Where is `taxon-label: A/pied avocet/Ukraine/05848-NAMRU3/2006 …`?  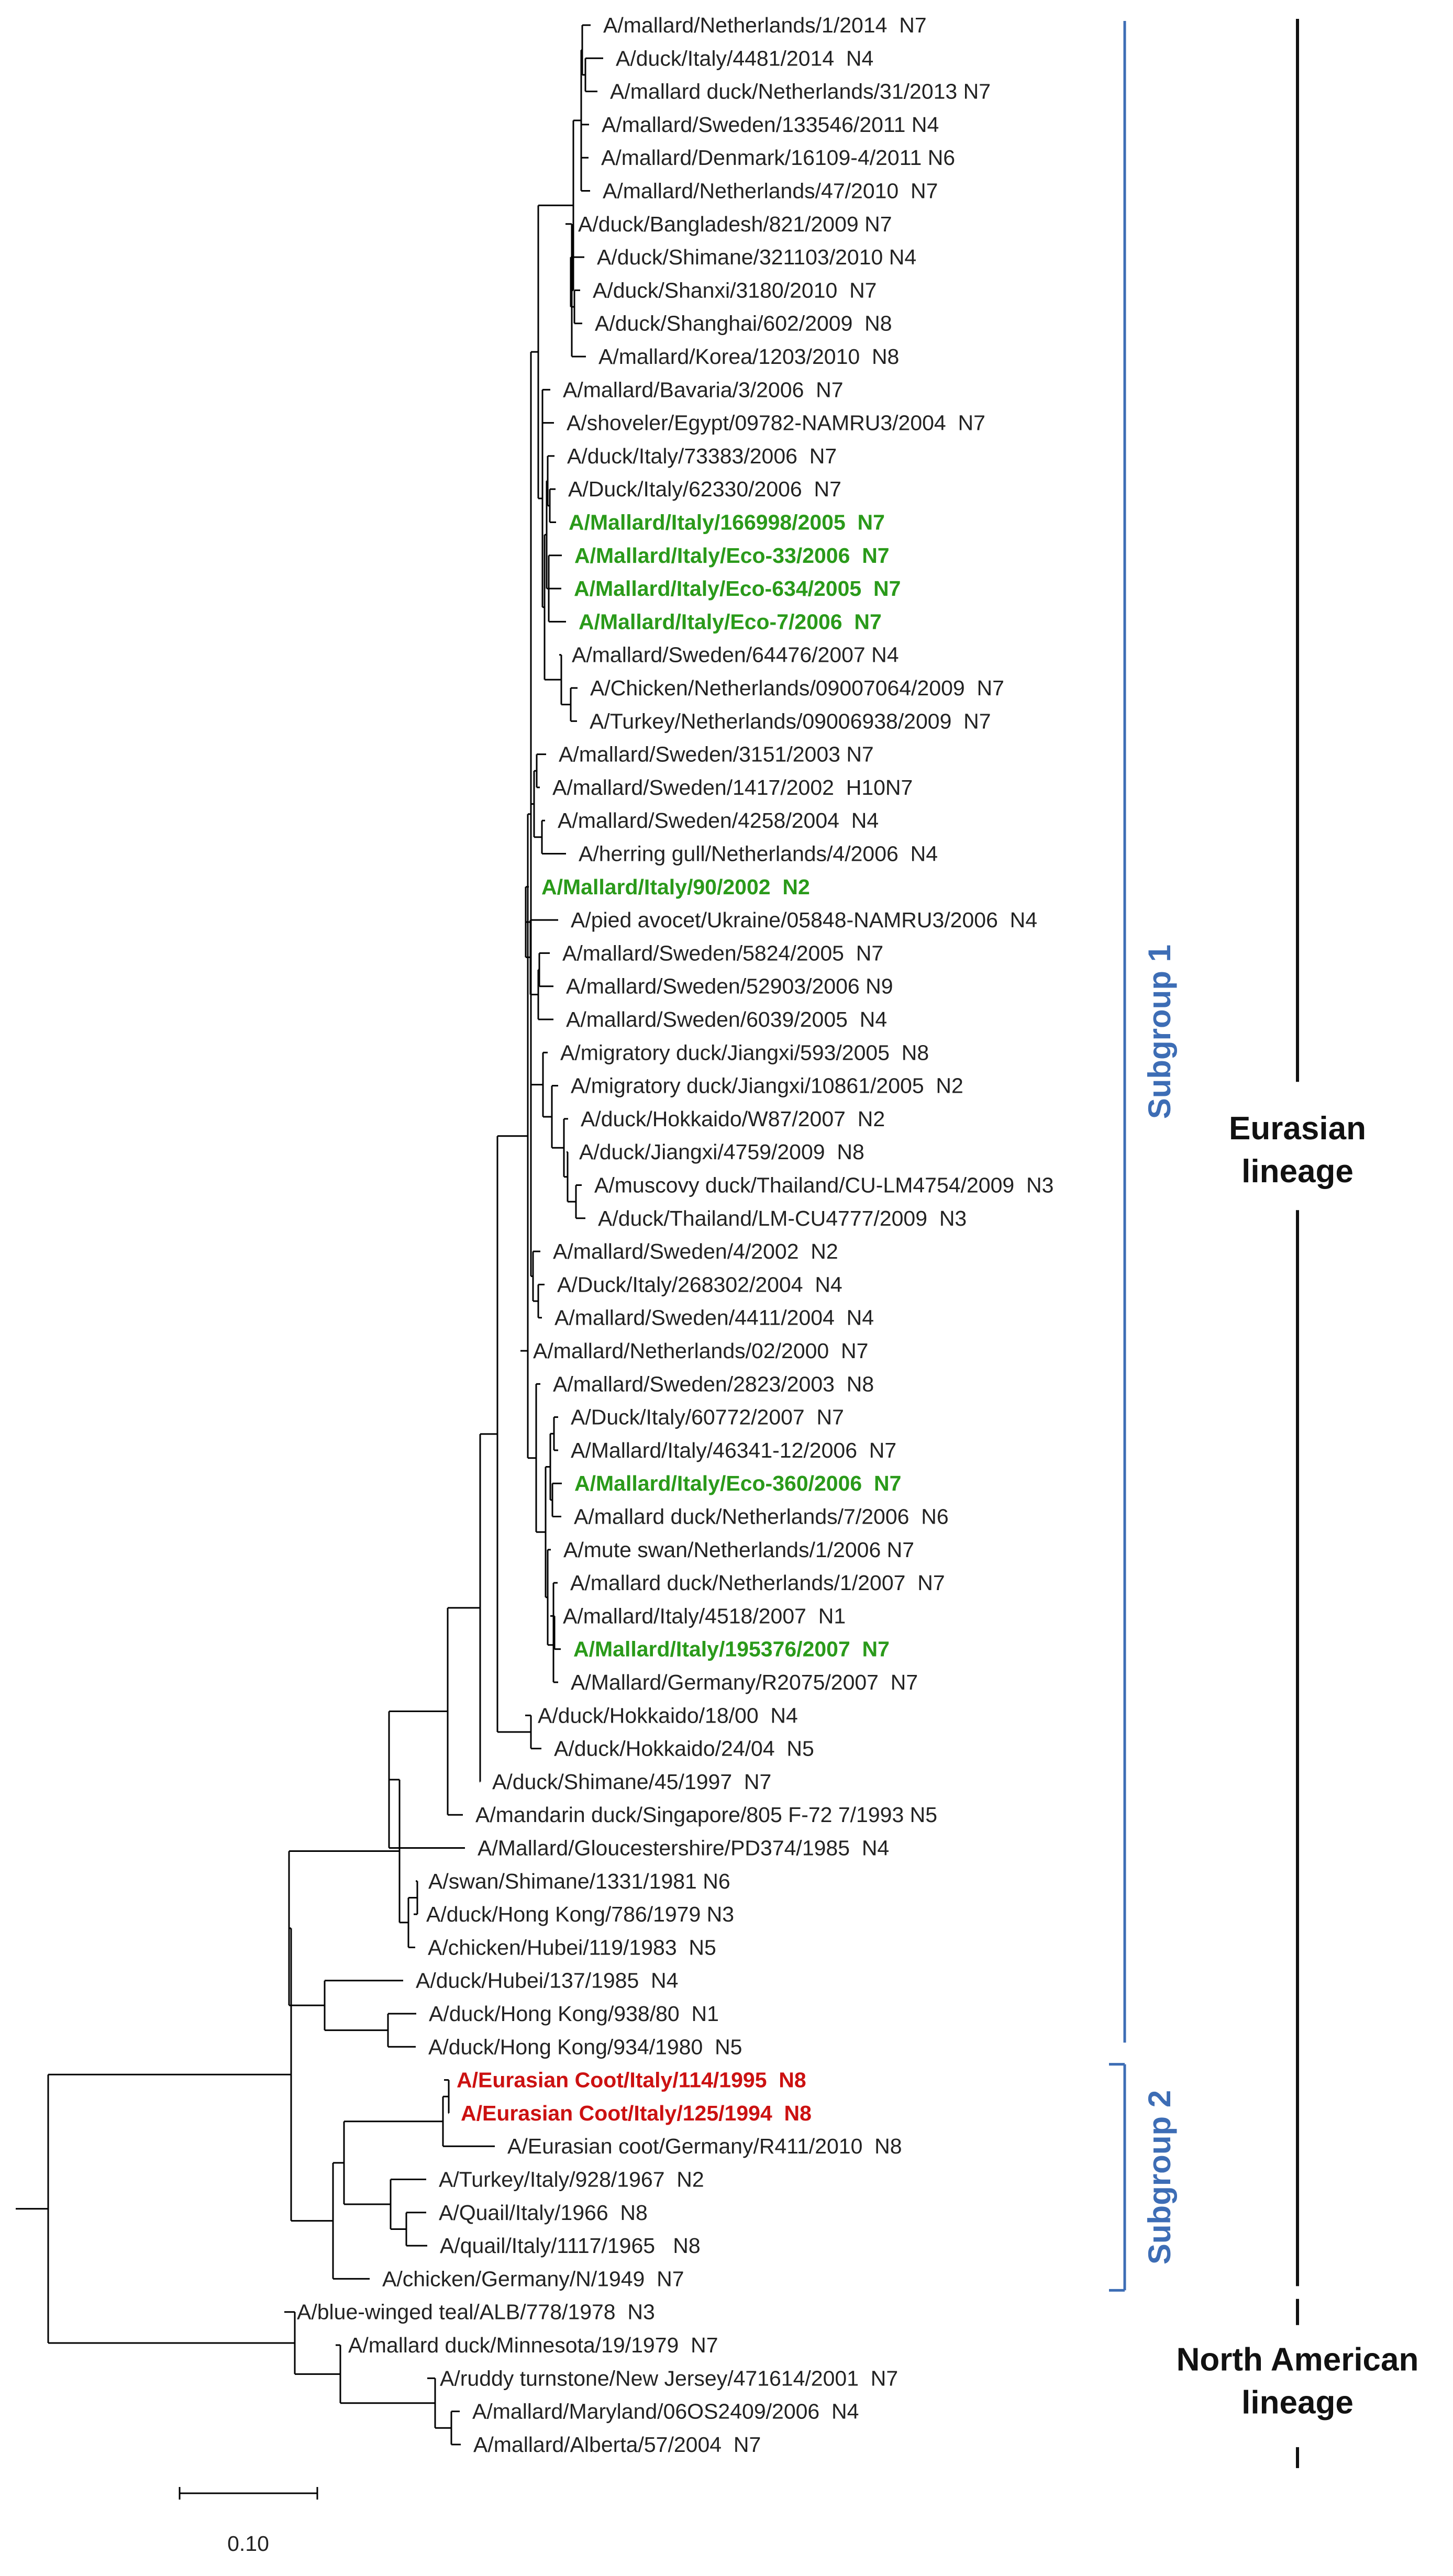 taxon-label: A/pied avocet/Ukraine/05848-NAMRU3/2006 … is located at coordinates (804, 920).